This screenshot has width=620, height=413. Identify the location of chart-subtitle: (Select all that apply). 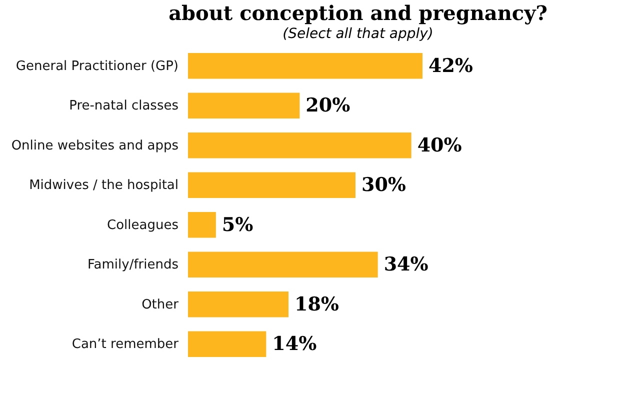
(358, 34).